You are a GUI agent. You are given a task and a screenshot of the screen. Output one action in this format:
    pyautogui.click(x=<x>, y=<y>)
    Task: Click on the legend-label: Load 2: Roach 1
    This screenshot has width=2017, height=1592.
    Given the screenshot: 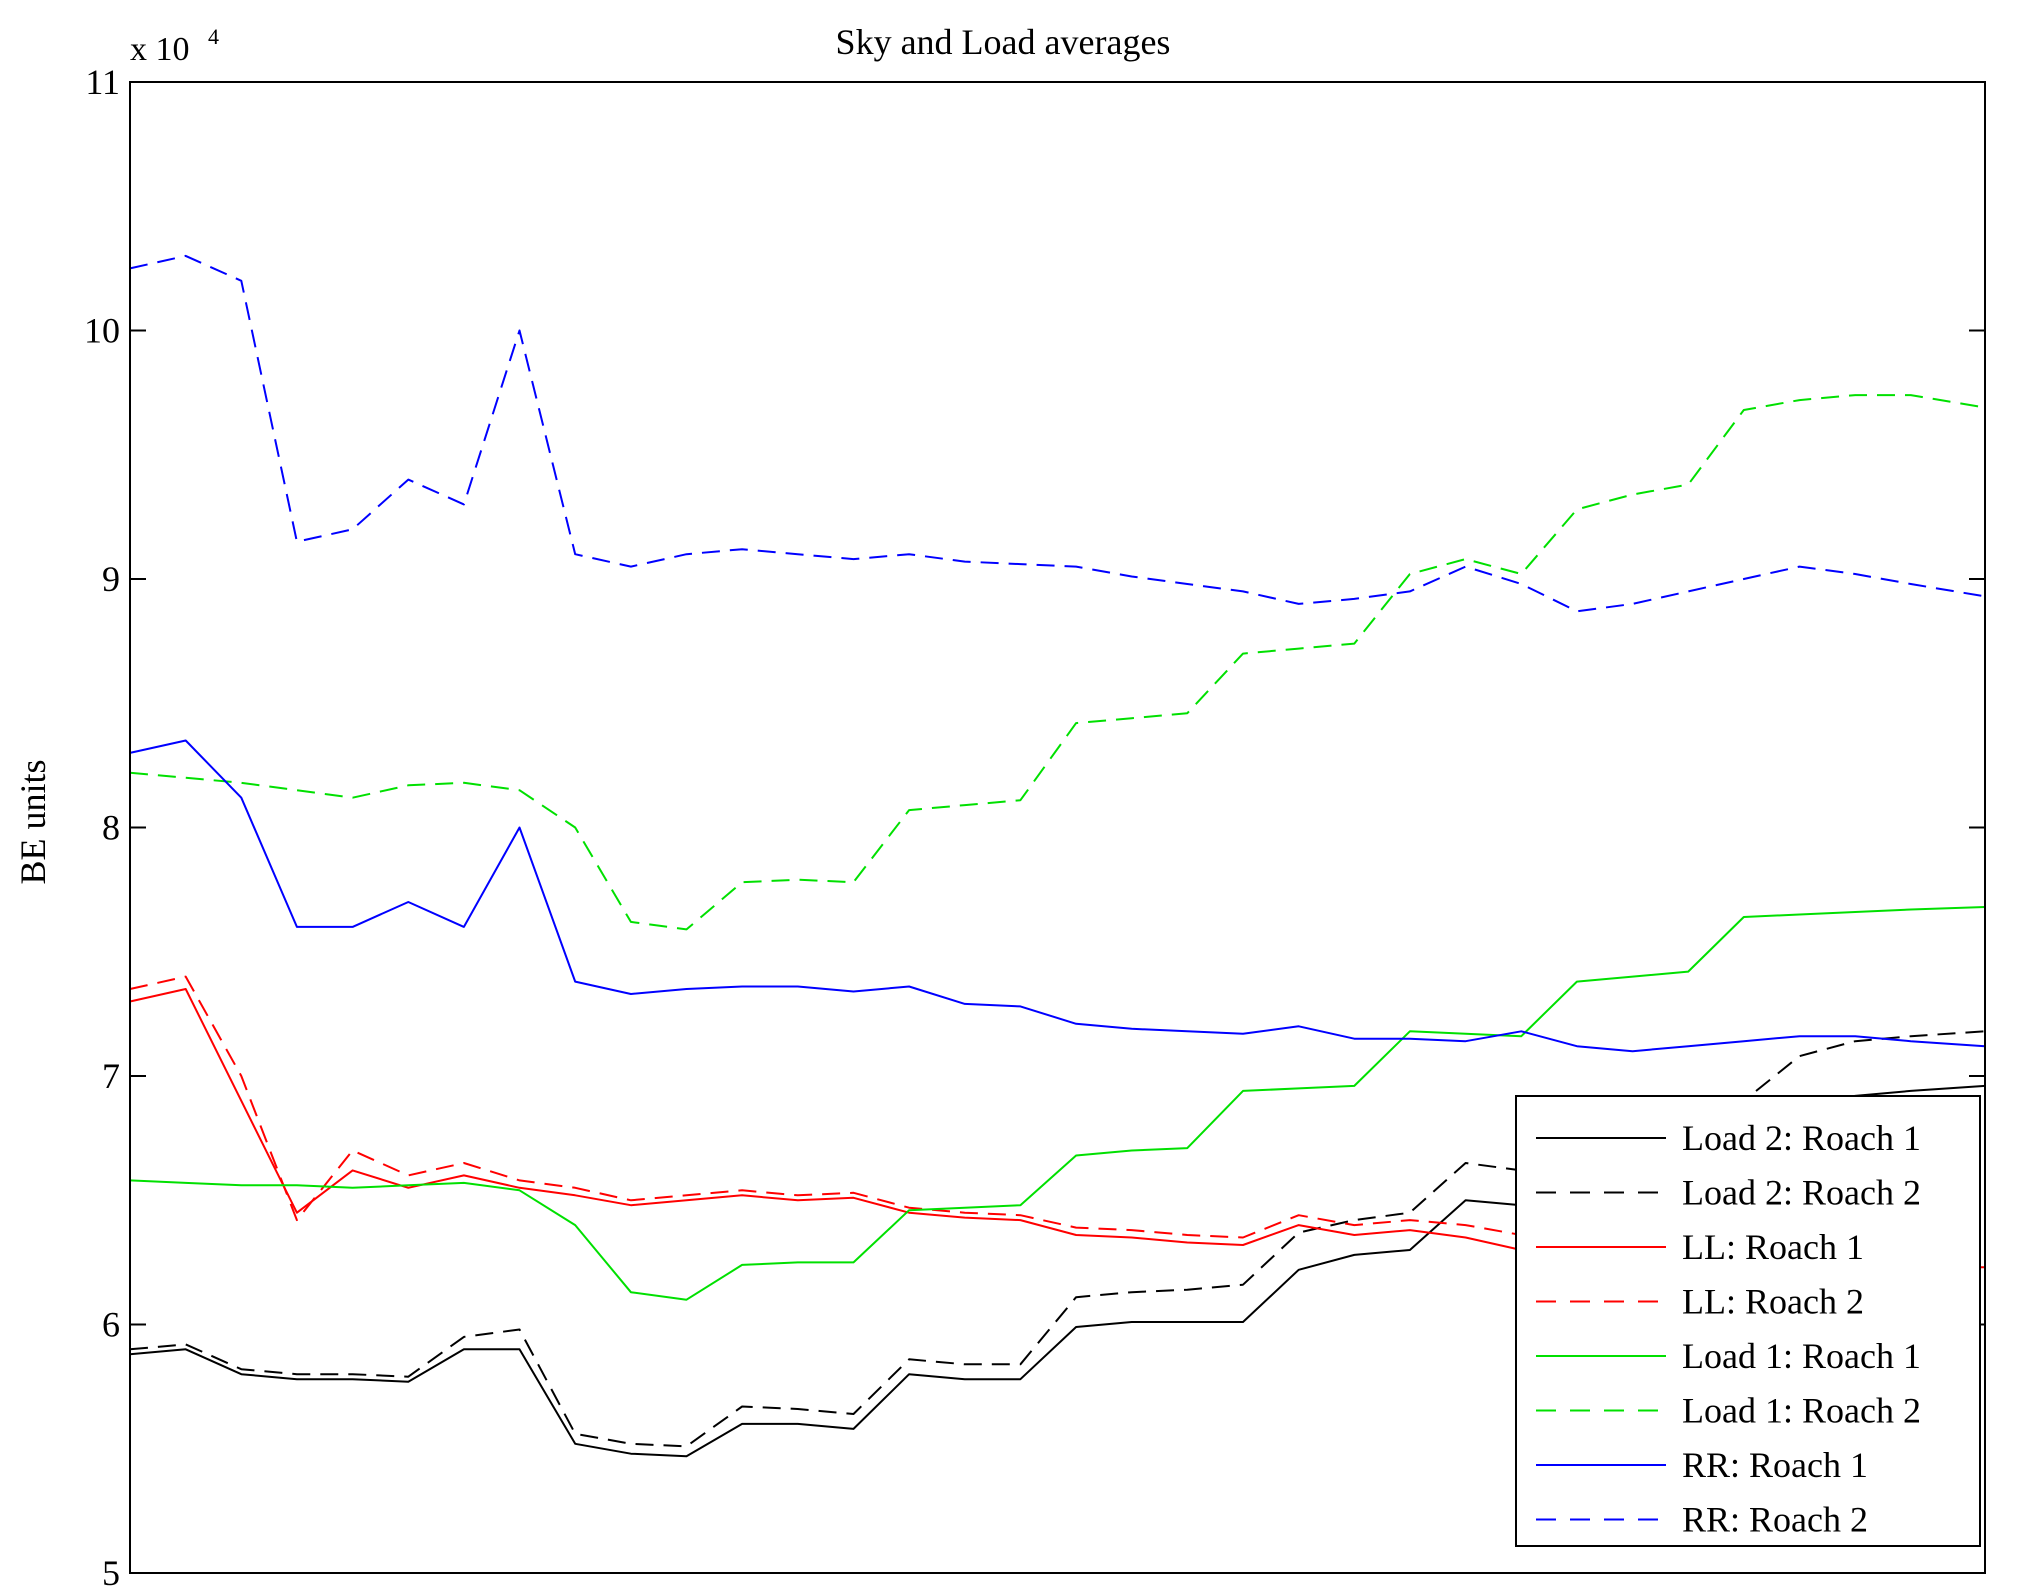 What is the action you would take?
    pyautogui.click(x=1801, y=1138)
    